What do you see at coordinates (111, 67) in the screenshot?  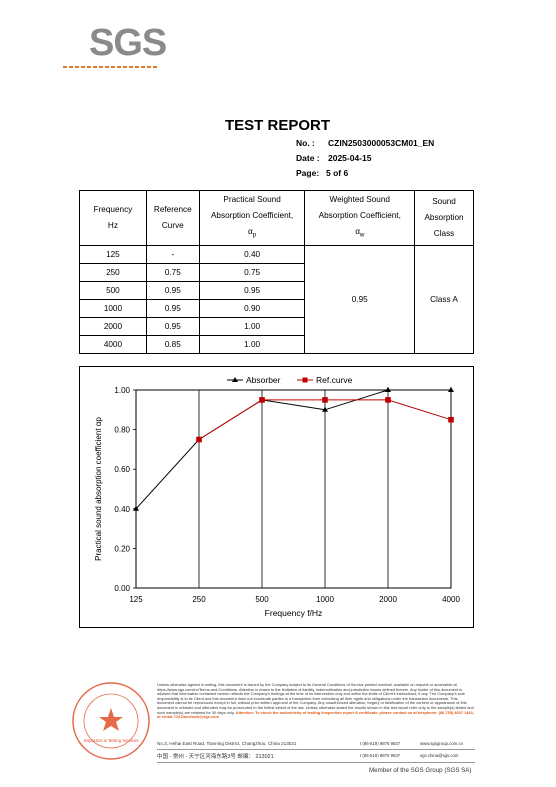 I see `logo-underline` at bounding box center [111, 67].